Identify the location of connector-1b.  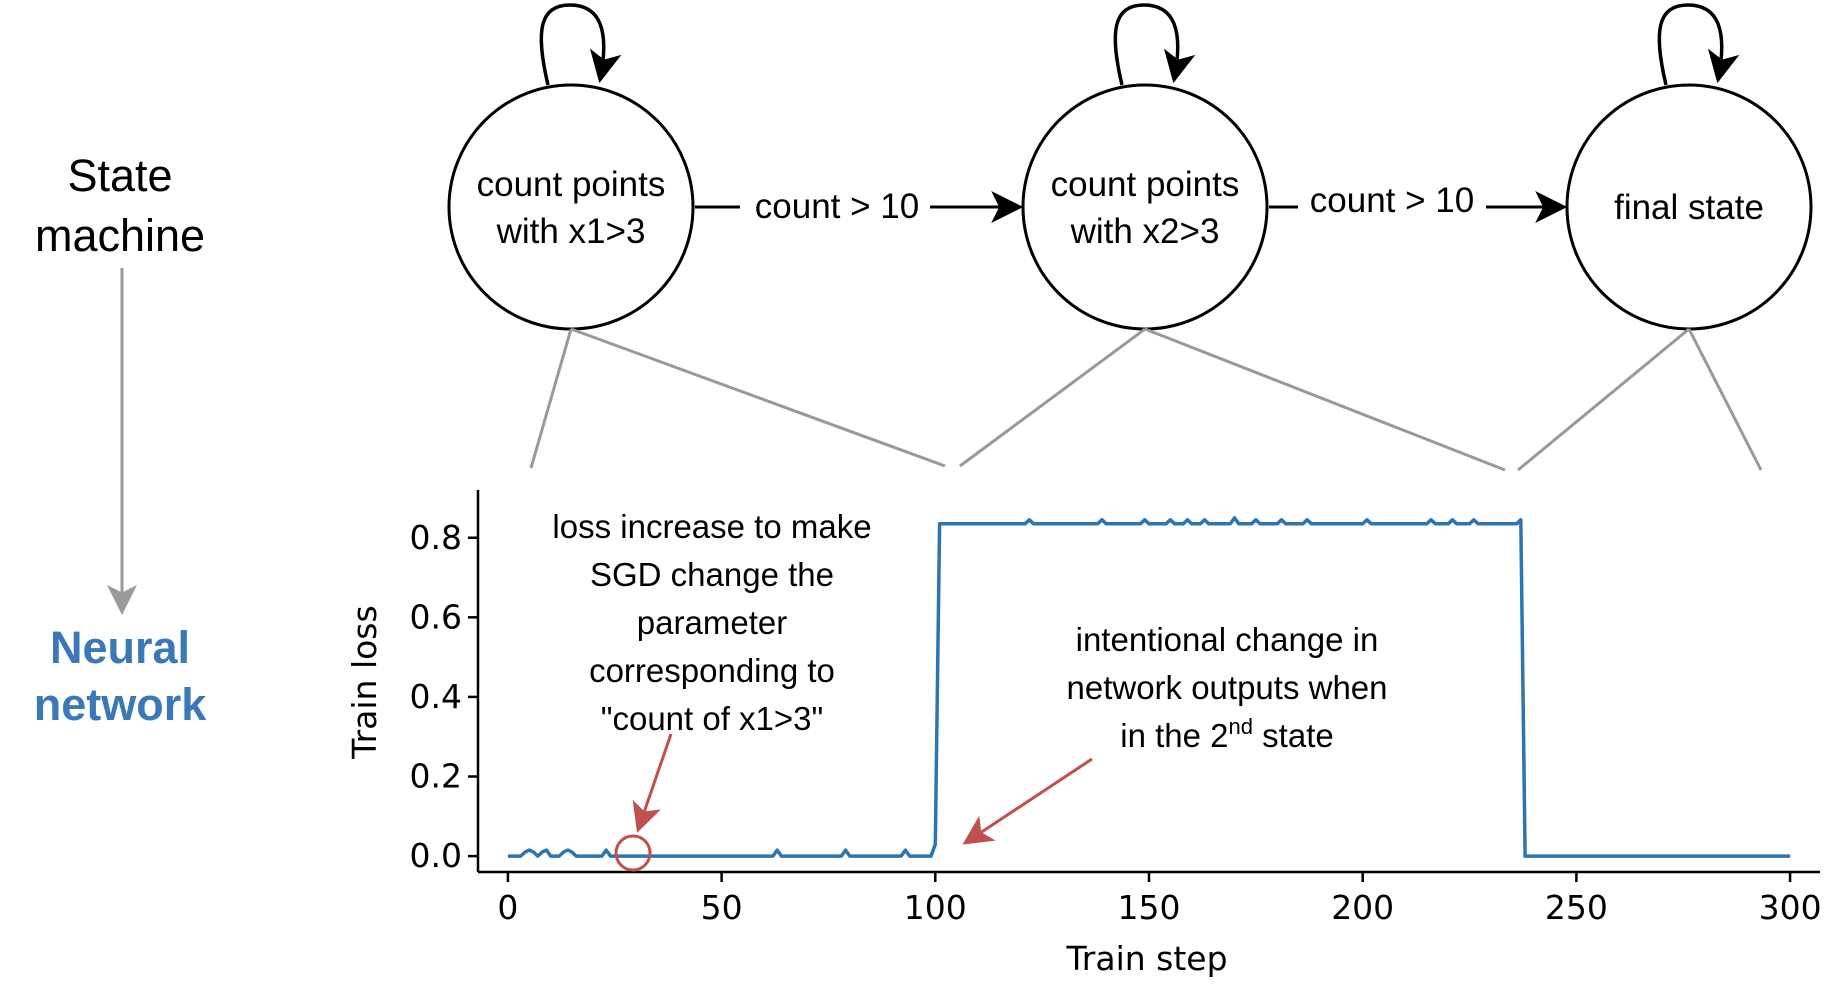
(758, 397).